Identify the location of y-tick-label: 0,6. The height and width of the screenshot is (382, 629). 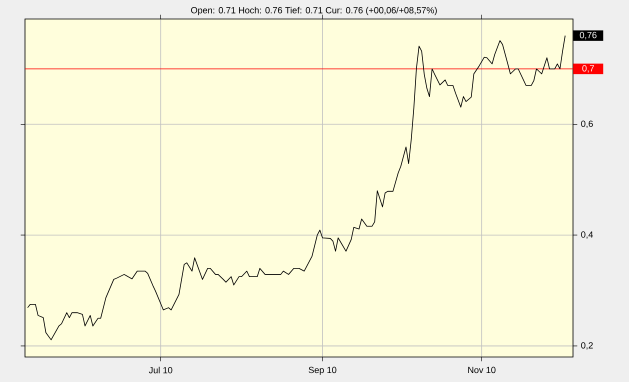
(587, 124).